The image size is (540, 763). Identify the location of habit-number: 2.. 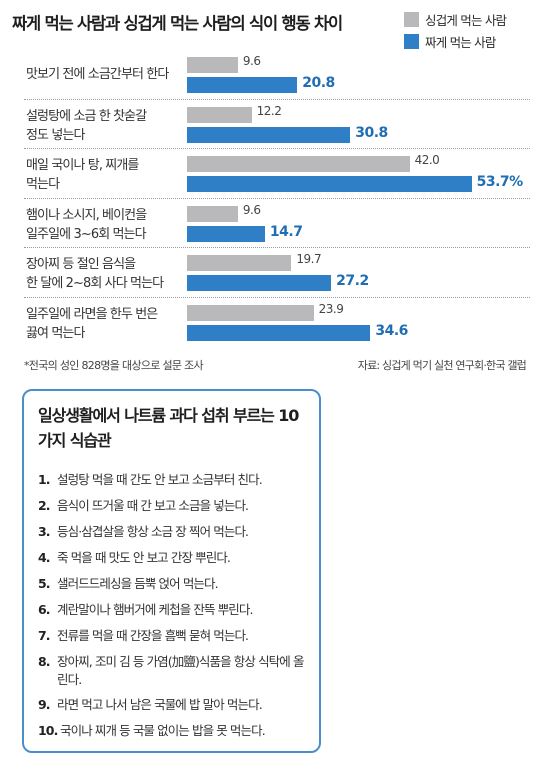
(44, 505).